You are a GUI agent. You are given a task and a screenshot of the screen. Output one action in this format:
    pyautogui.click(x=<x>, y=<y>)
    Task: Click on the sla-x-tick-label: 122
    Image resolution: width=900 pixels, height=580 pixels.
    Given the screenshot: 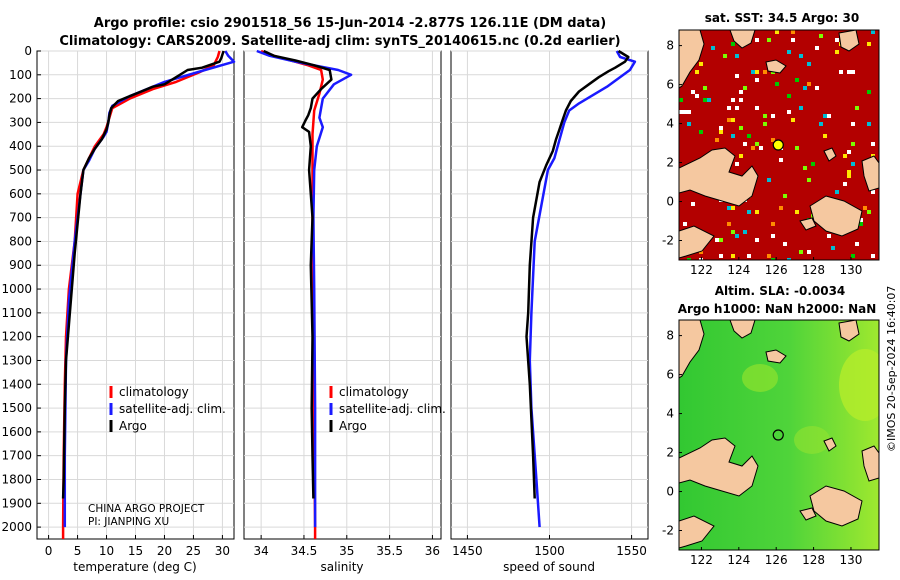 What is the action you would take?
    pyautogui.click(x=701, y=560)
    